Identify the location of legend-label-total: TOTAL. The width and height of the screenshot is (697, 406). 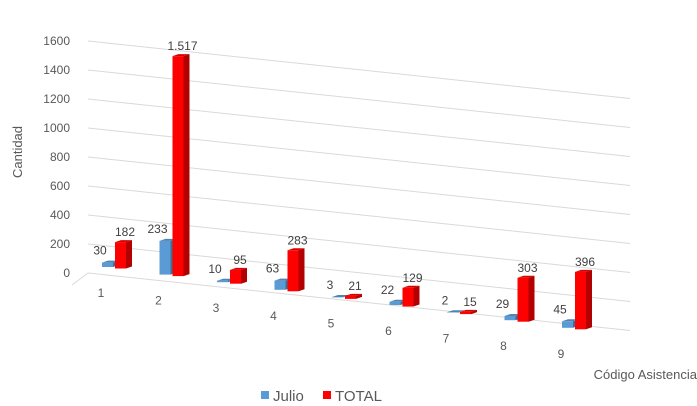
(358, 396).